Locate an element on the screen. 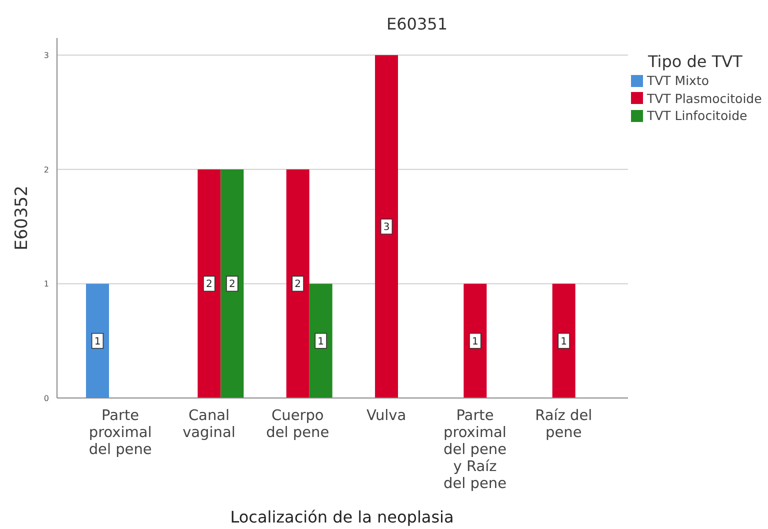 The height and width of the screenshot is (529, 768). x-tick-label: Parte proximal del pene y Raíz del pene is located at coordinates (475, 450).